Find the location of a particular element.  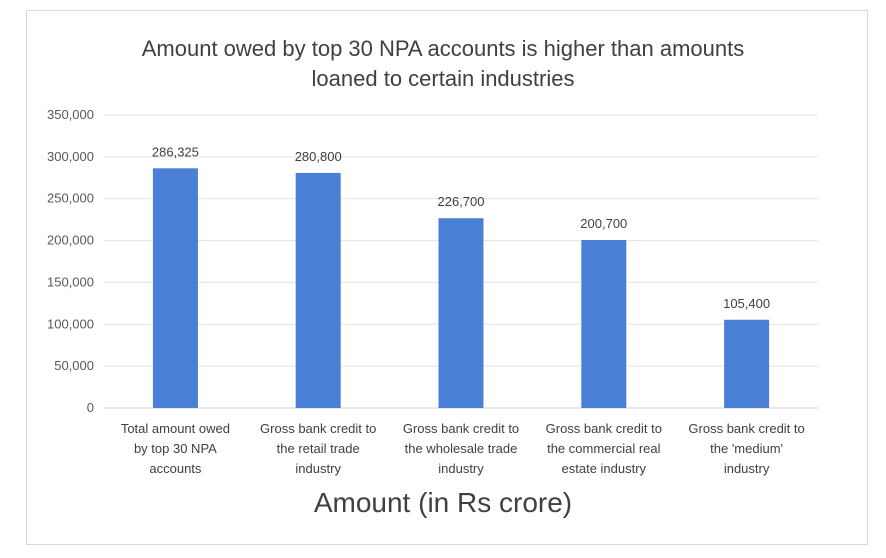

x-tick-label-line: estate industry is located at coordinates (604, 468).